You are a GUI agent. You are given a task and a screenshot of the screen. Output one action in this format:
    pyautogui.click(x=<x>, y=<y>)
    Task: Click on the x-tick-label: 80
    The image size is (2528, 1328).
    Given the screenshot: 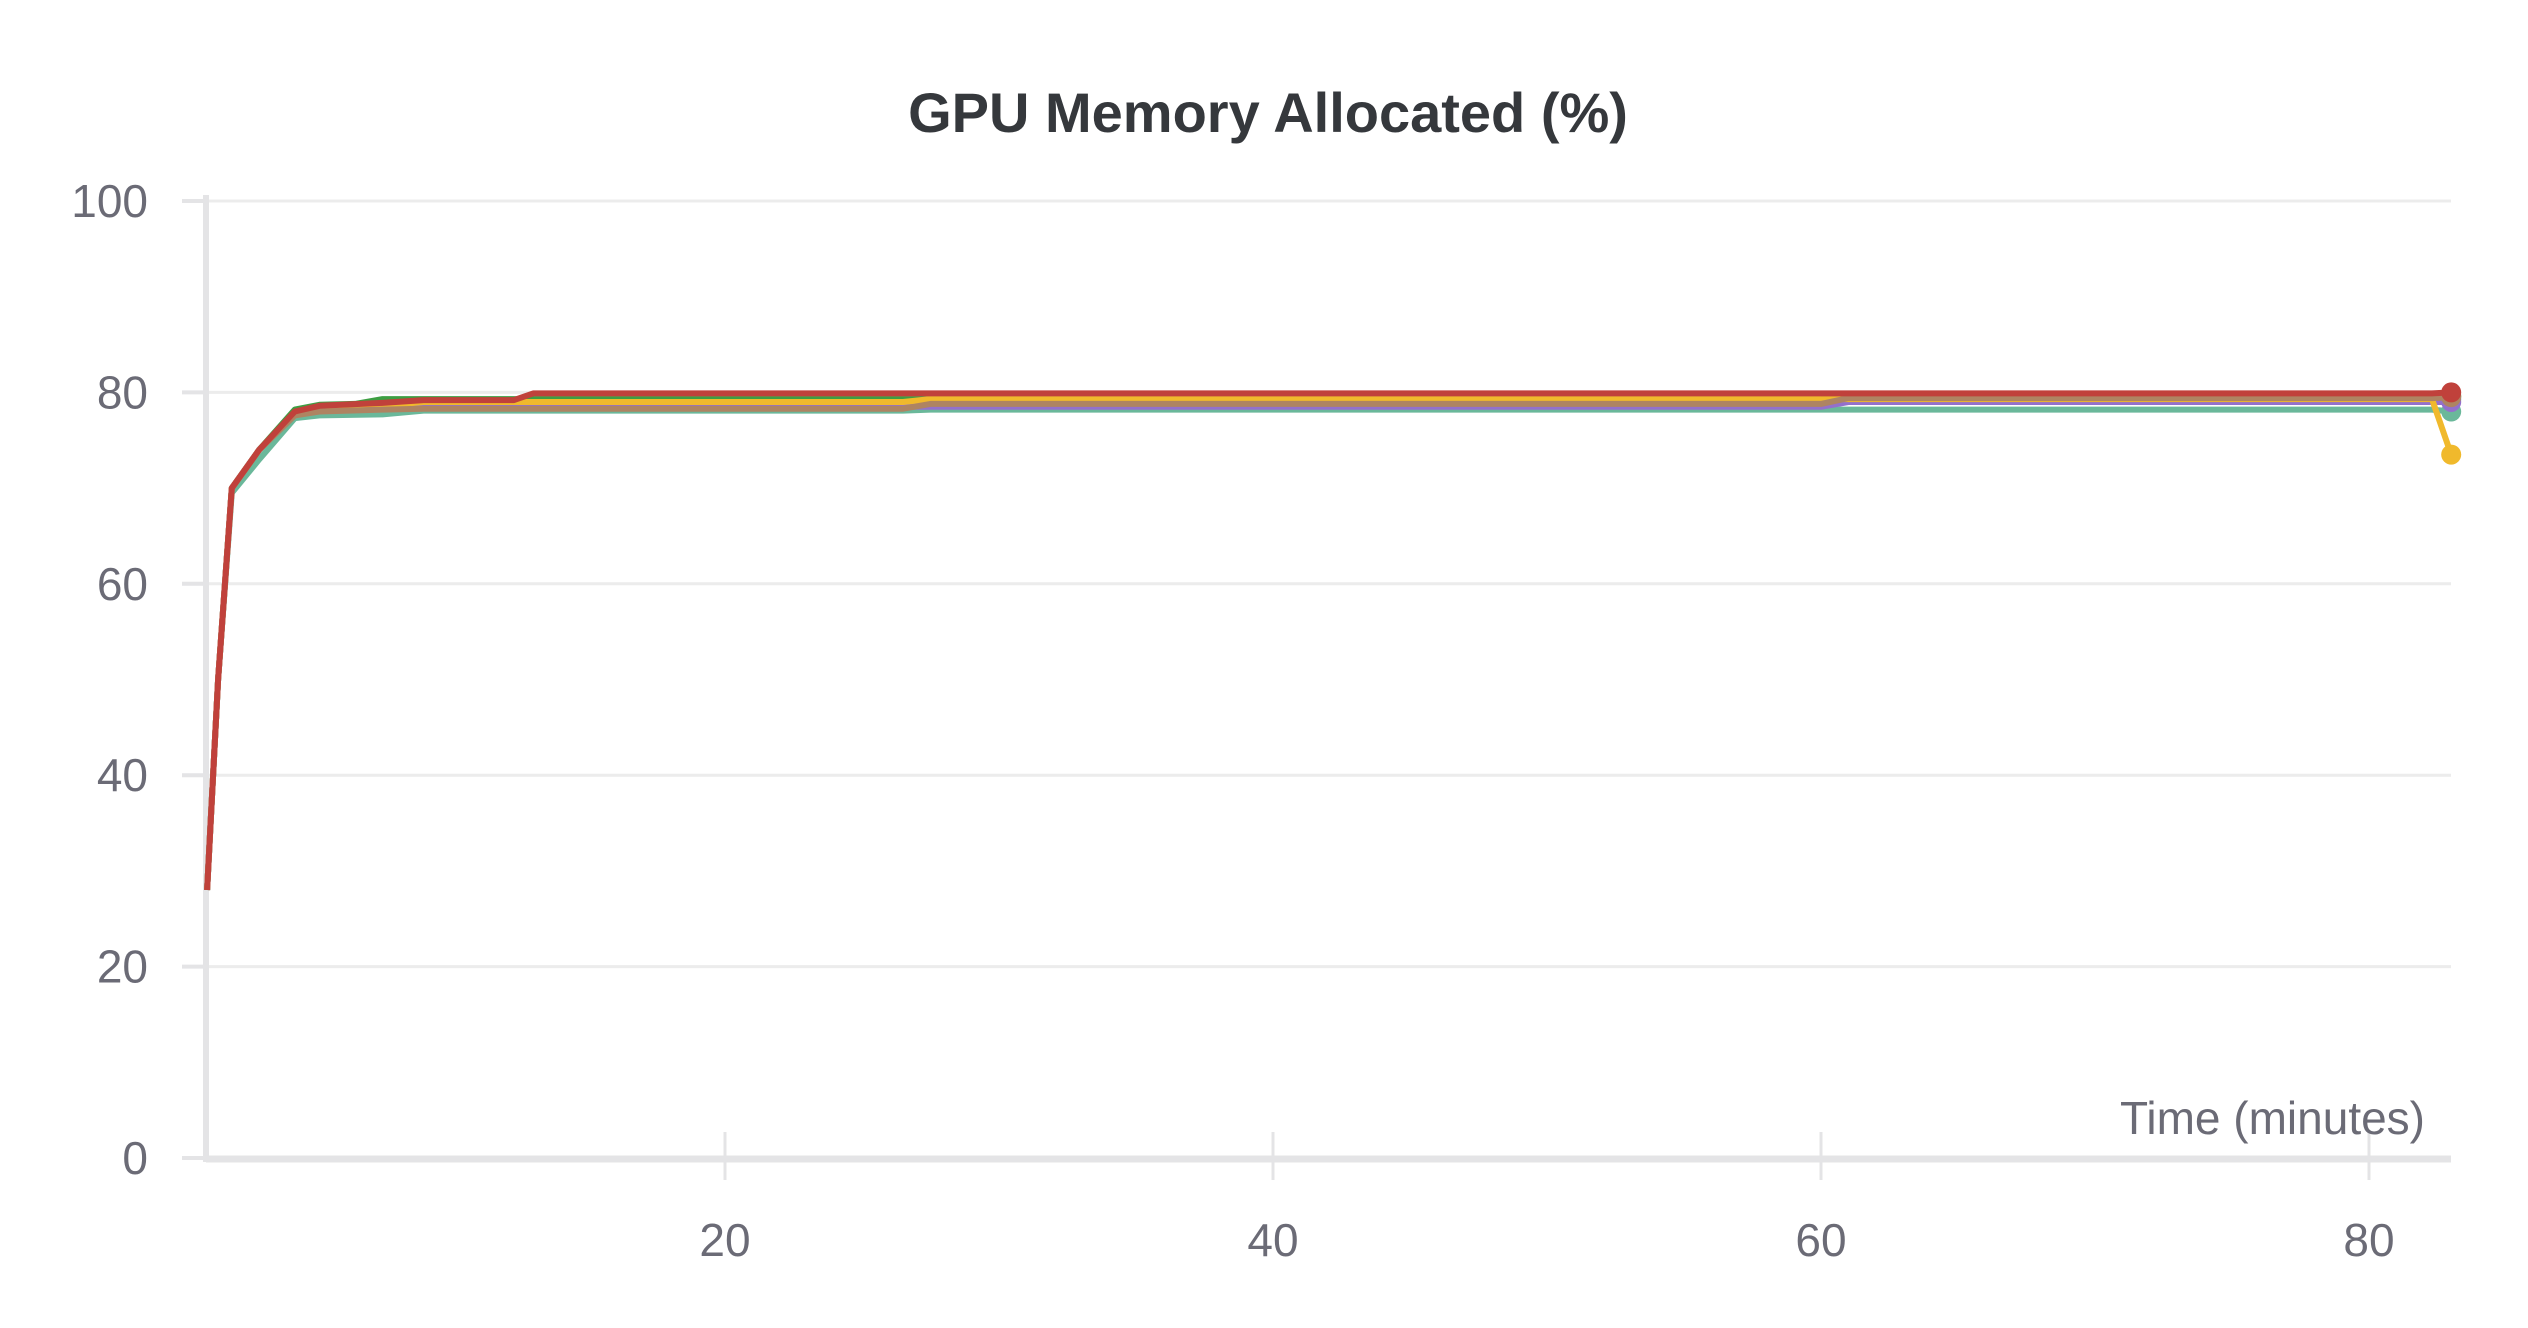 What is the action you would take?
    pyautogui.click(x=2368, y=1240)
    